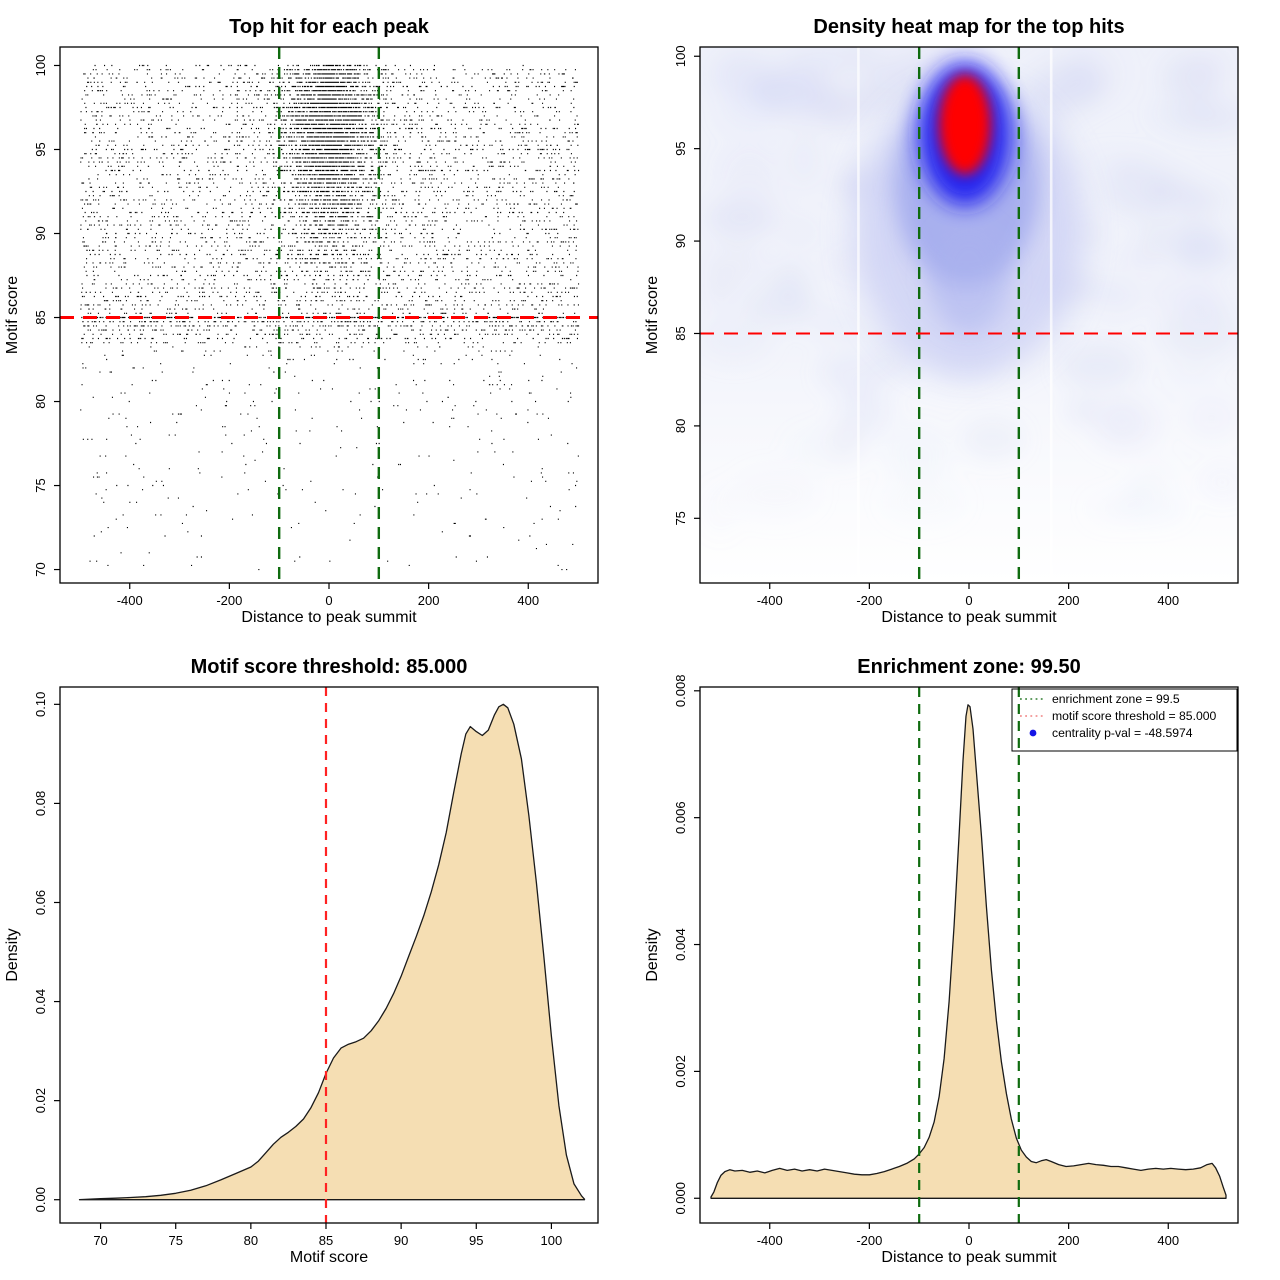 The width and height of the screenshot is (1280, 1280). I want to click on y-tick-label: 0.00, so click(40, 1199).